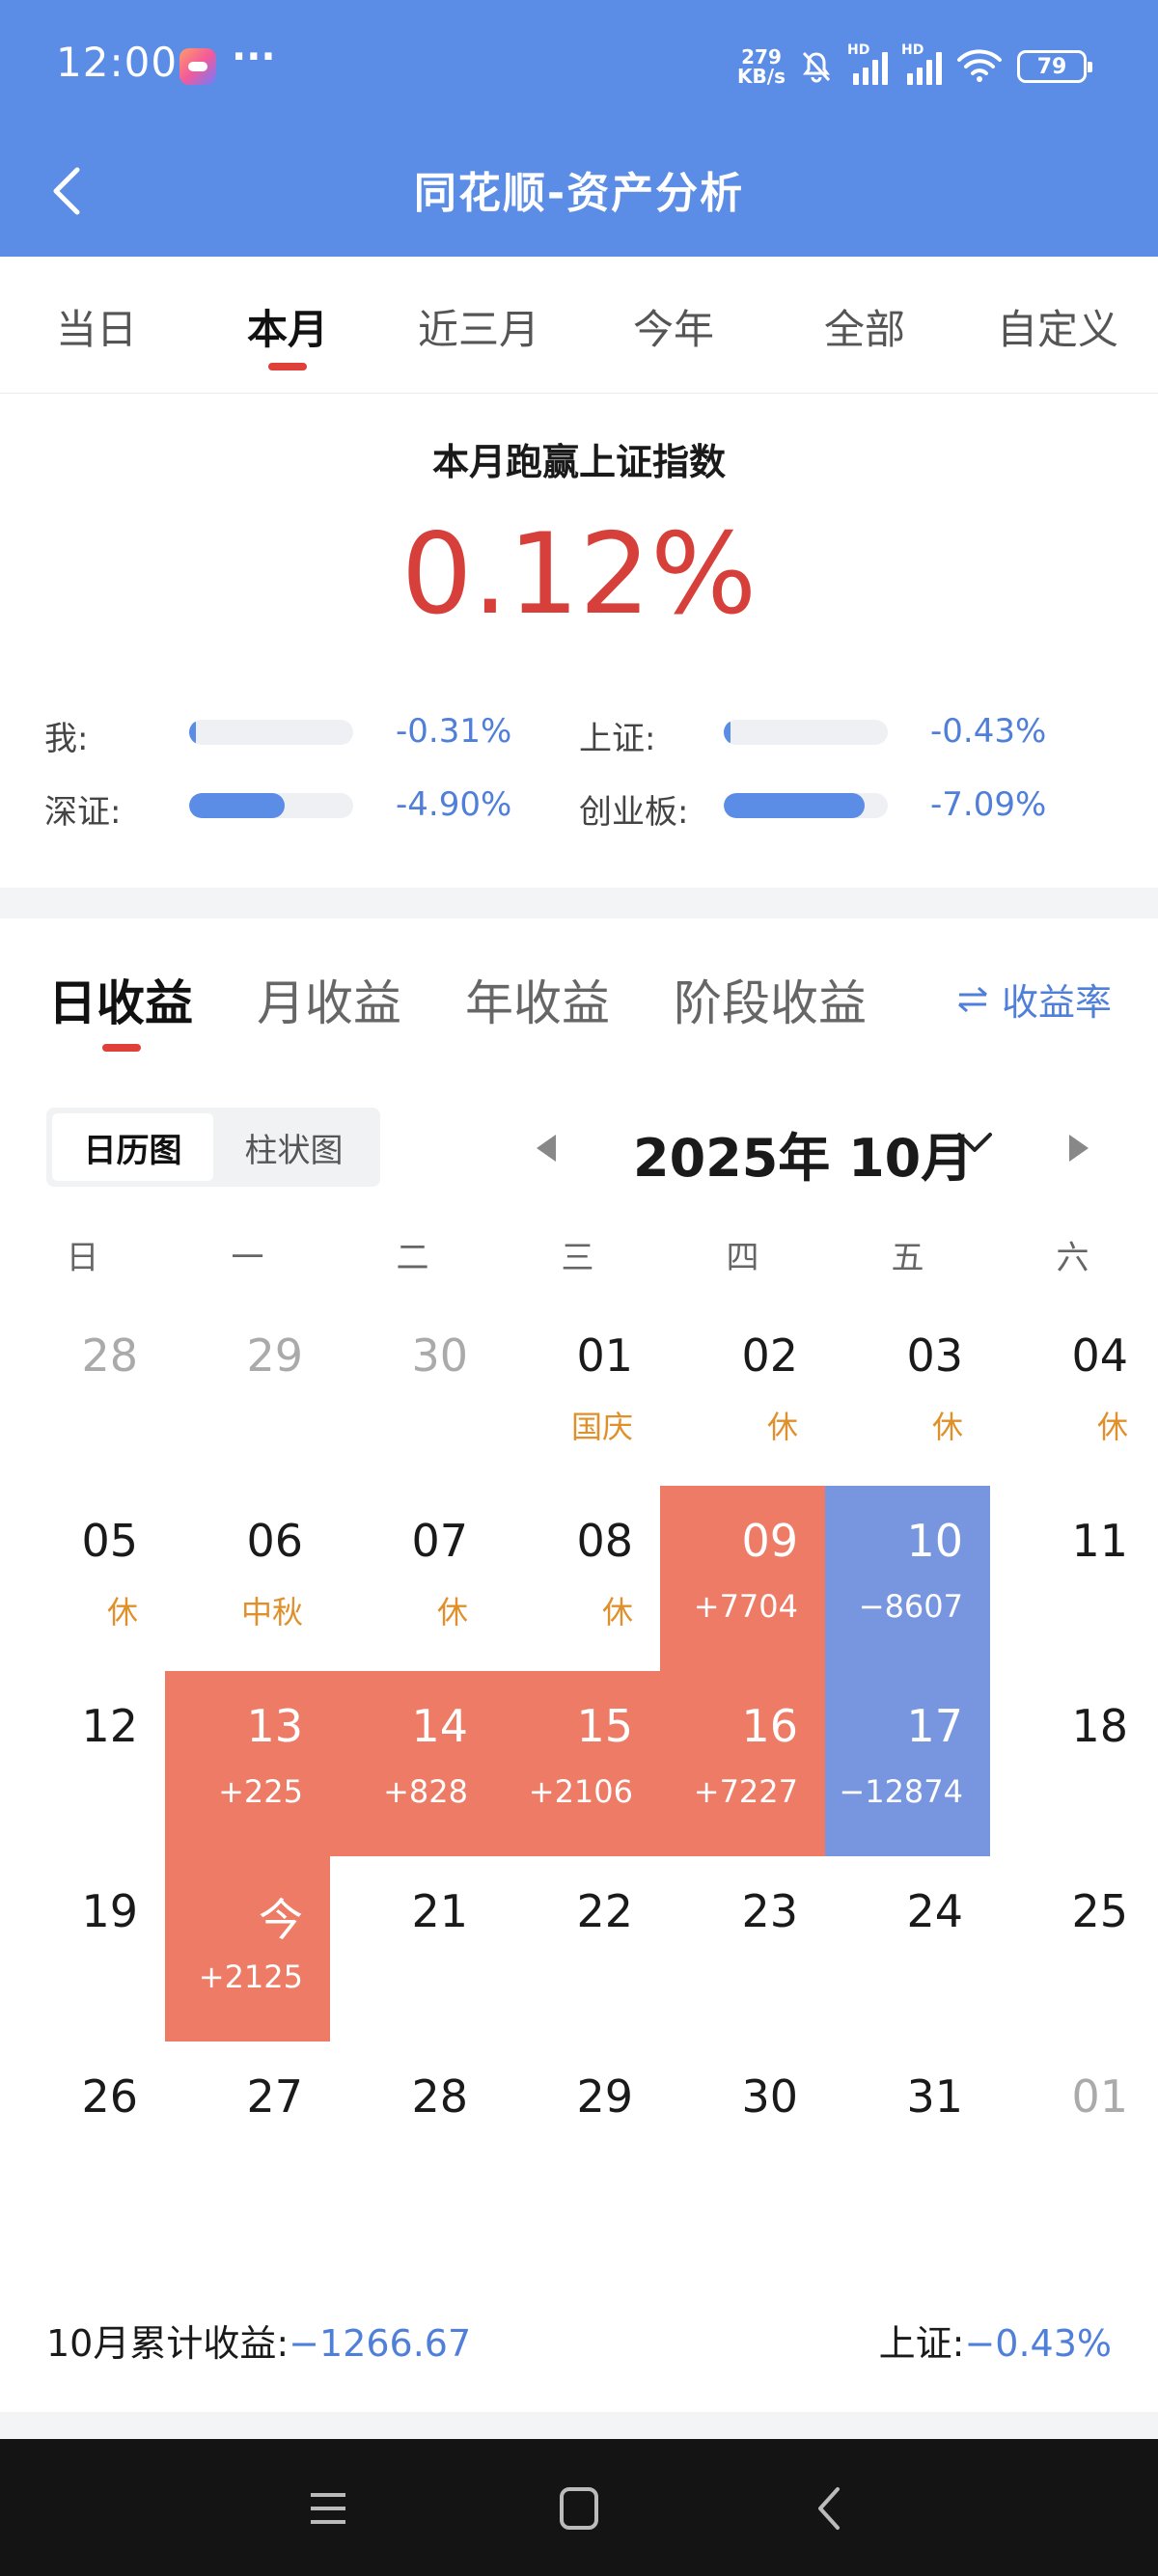 This screenshot has width=1158, height=2576. What do you see at coordinates (96, 330) in the screenshot?
I see `tab-today: 当日` at bounding box center [96, 330].